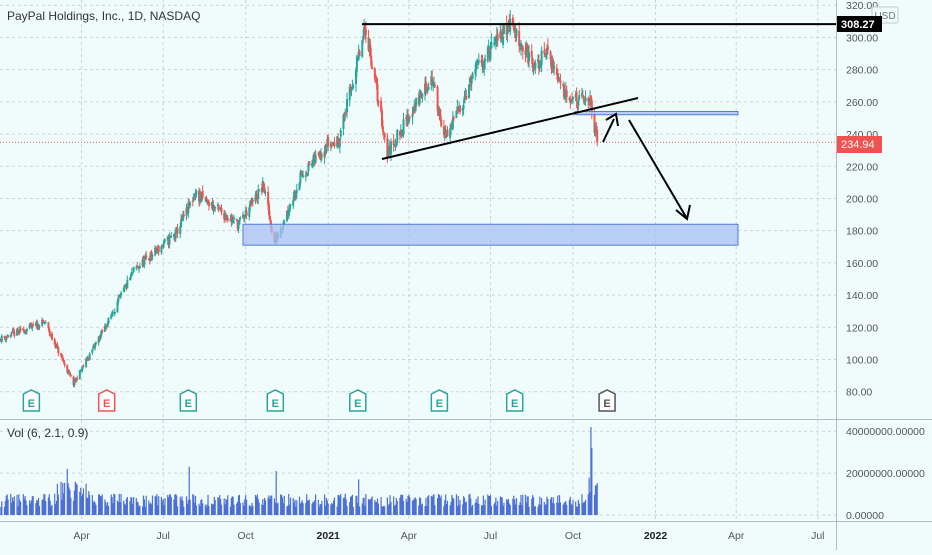  Describe the element at coordinates (608, 130) in the screenshot. I see `retest-arrow-shaft` at that location.